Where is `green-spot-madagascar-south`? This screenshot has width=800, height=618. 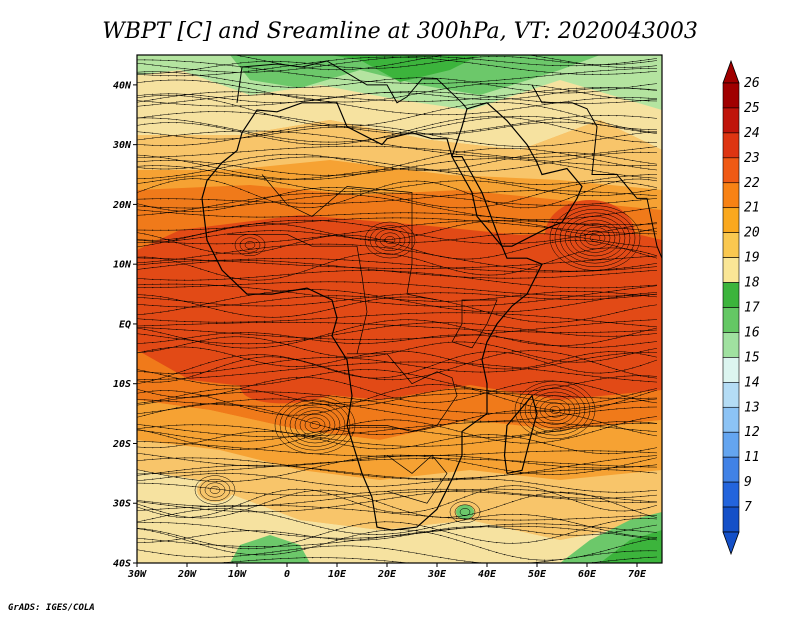 green-spot-madagascar-south is located at coordinates (465, 512).